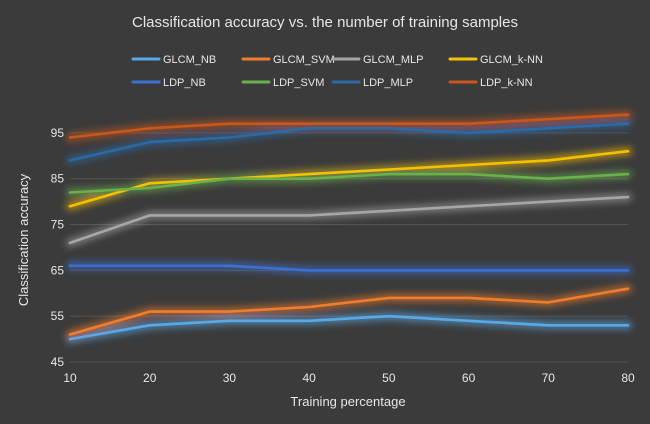  I want to click on series-line-glcm-mlp, so click(349, 220).